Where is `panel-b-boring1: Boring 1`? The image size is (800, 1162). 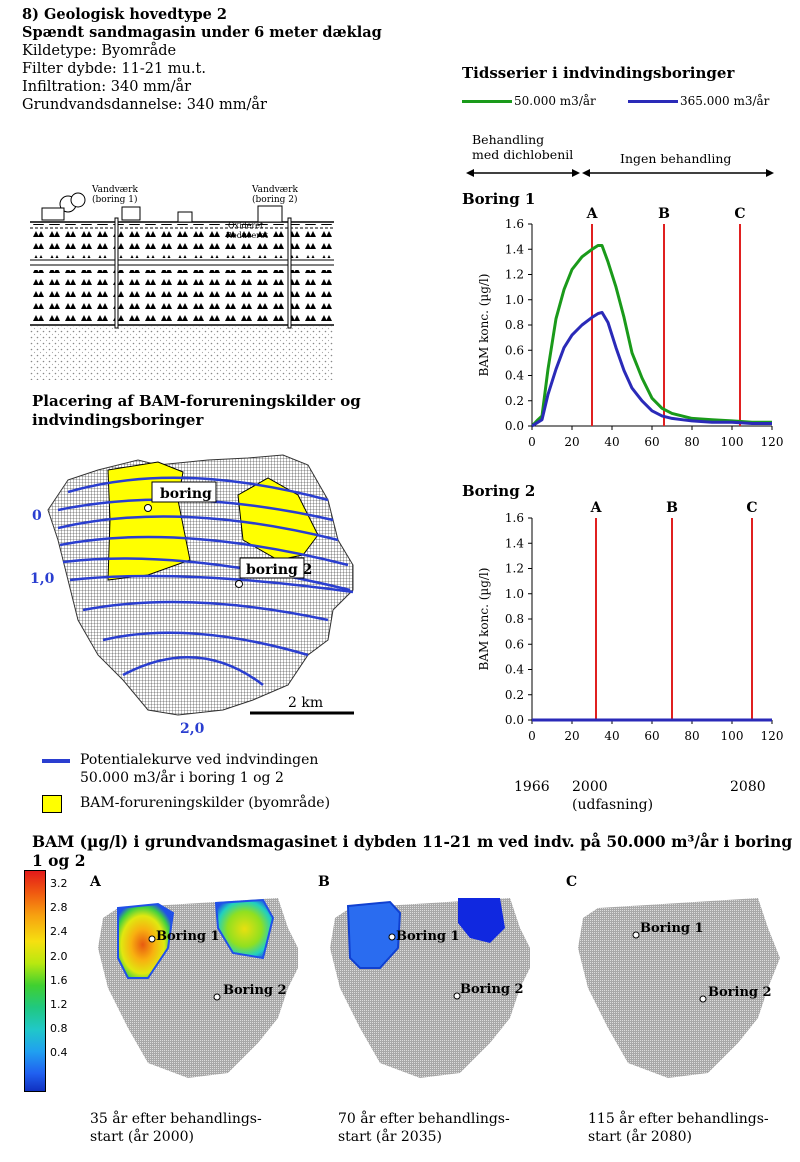
panel-b-boring1: Boring 1 is located at coordinates (428, 936).